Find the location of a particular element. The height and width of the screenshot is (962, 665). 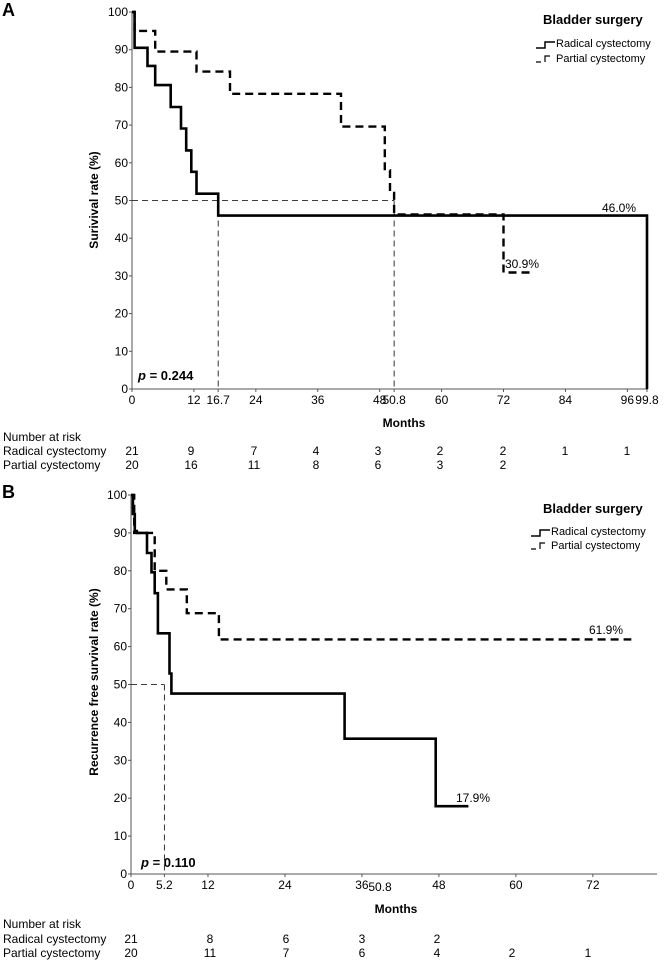

risk-value: 4 is located at coordinates (316, 451).